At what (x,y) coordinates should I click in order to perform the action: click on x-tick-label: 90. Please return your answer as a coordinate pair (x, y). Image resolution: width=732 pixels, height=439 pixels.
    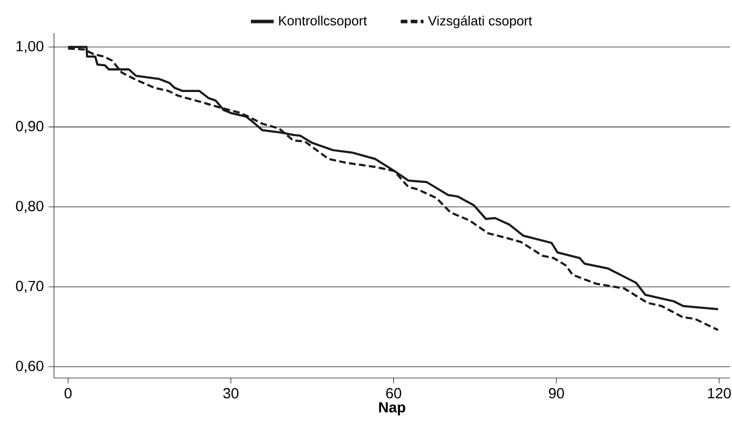
    Looking at the image, I should click on (556, 393).